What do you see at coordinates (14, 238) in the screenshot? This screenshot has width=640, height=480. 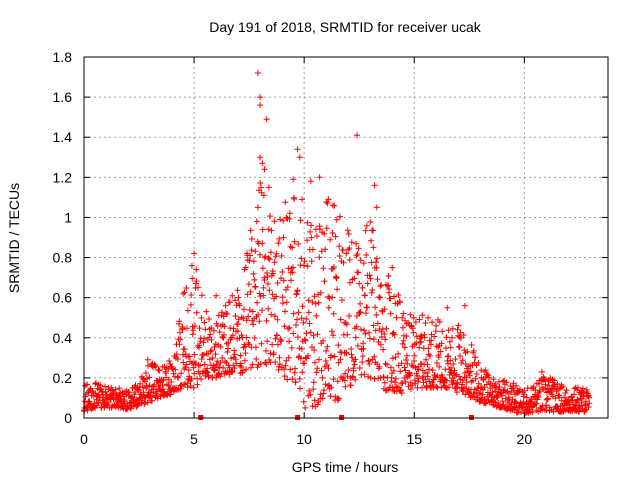 I see `y-axis-label: SRMTID / TECUs` at bounding box center [14, 238].